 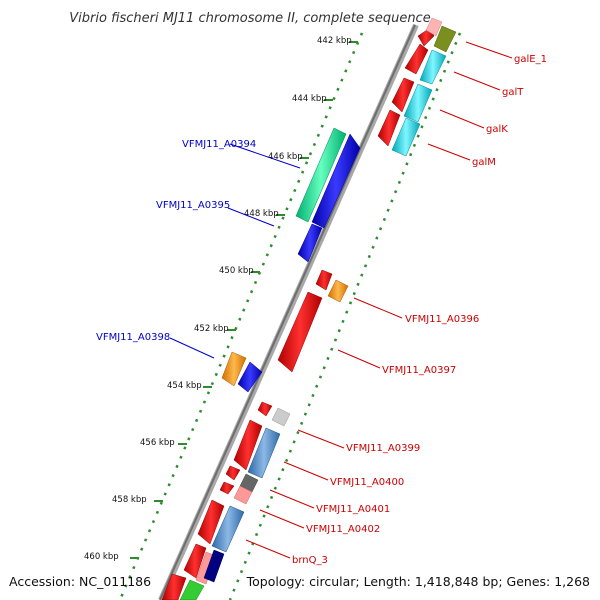 What do you see at coordinates (264, 453) in the screenshot?
I see `gene-VFMJ11_A0400` at bounding box center [264, 453].